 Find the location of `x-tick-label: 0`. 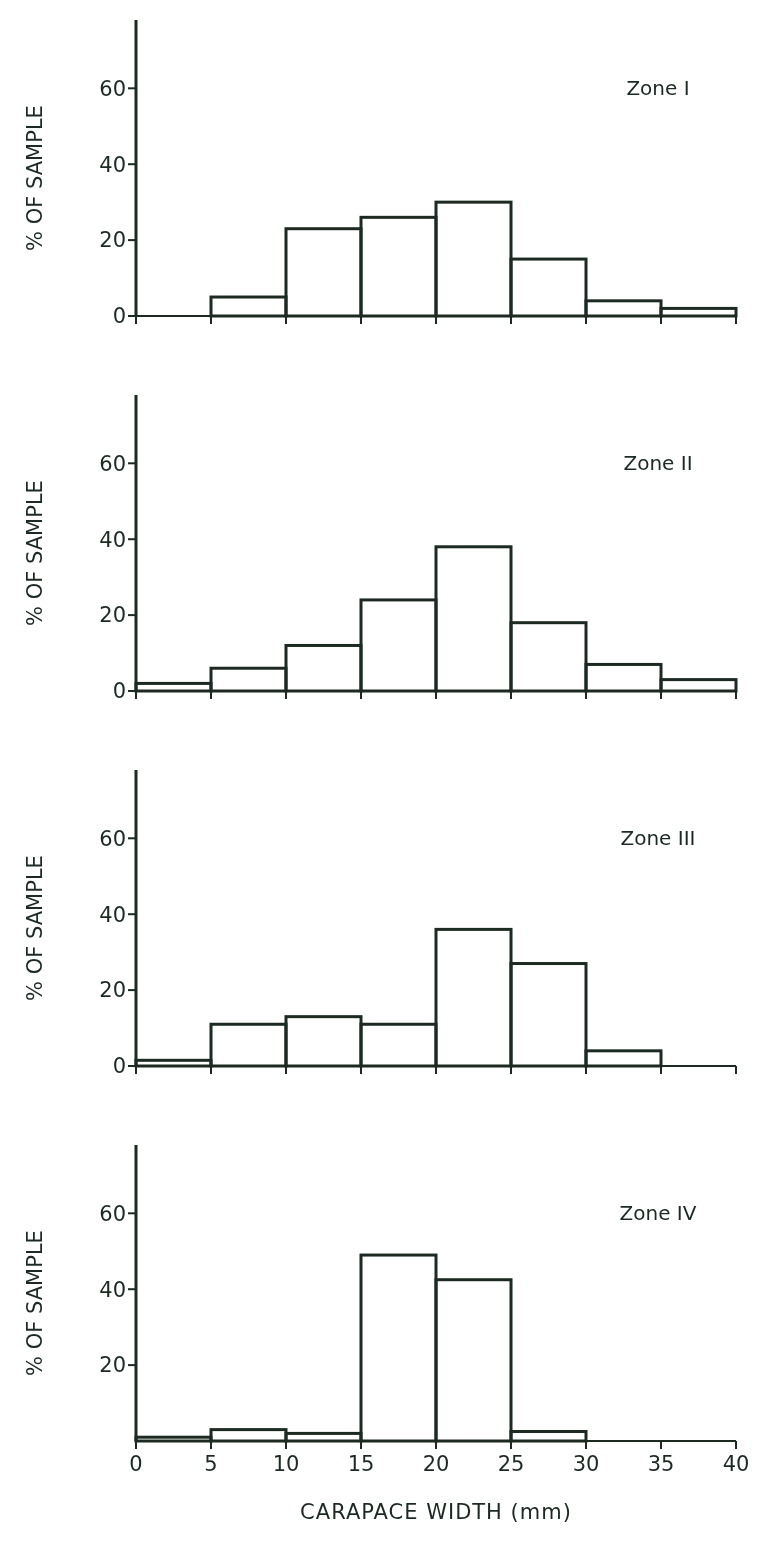

x-tick-label: 0 is located at coordinates (136, 1464).